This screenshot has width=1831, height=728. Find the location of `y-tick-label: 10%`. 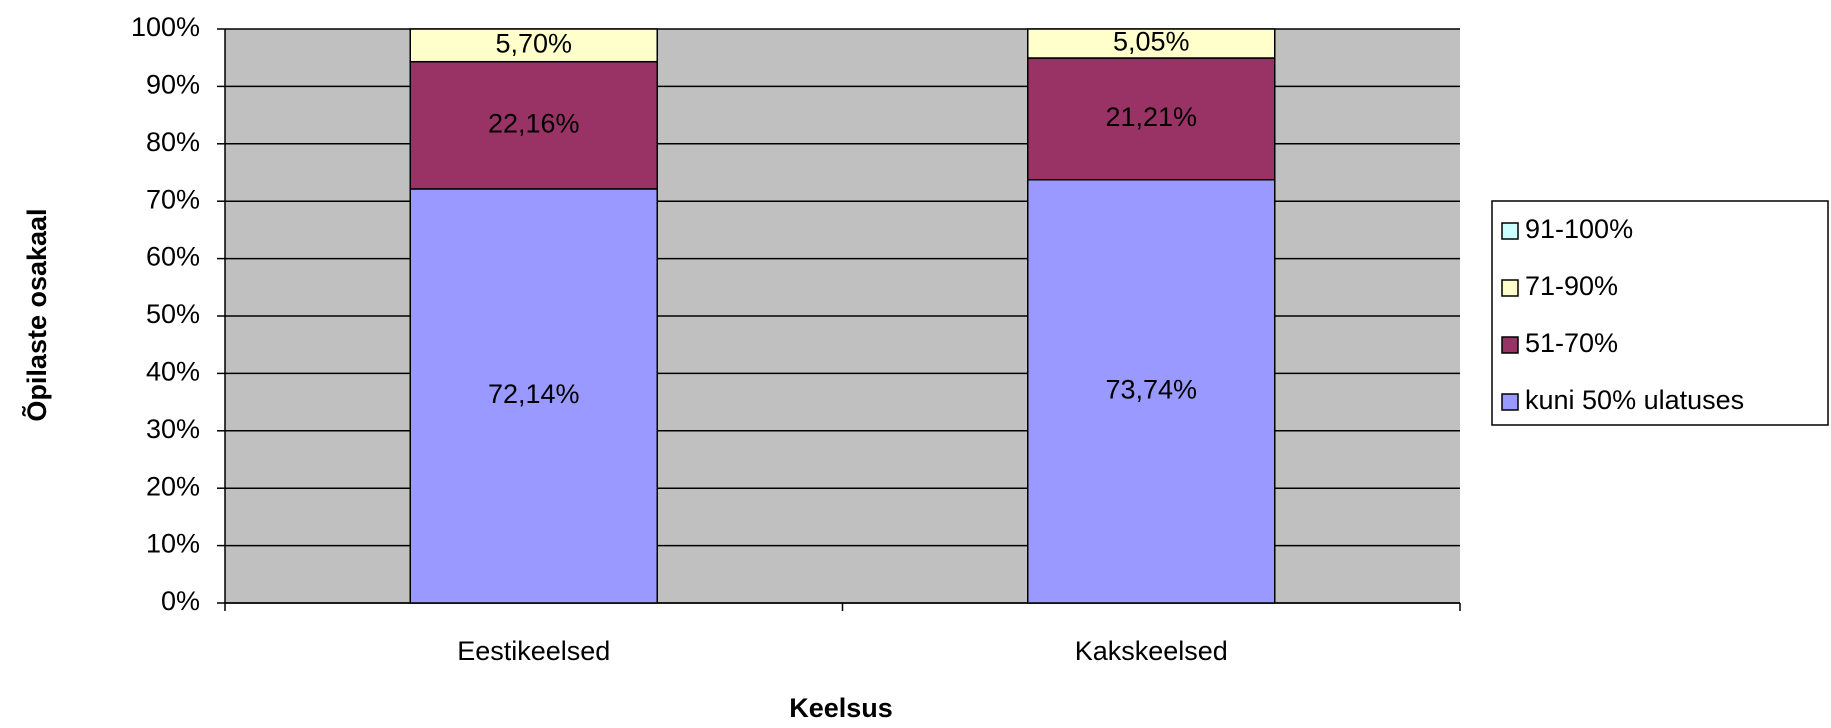

y-tick-label: 10% is located at coordinates (173, 544).